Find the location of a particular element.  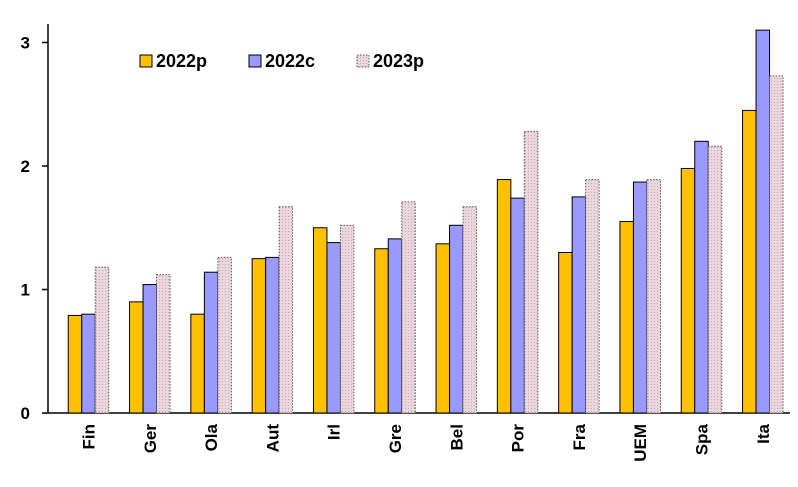

y-tick-label: 2 is located at coordinates (25, 166).